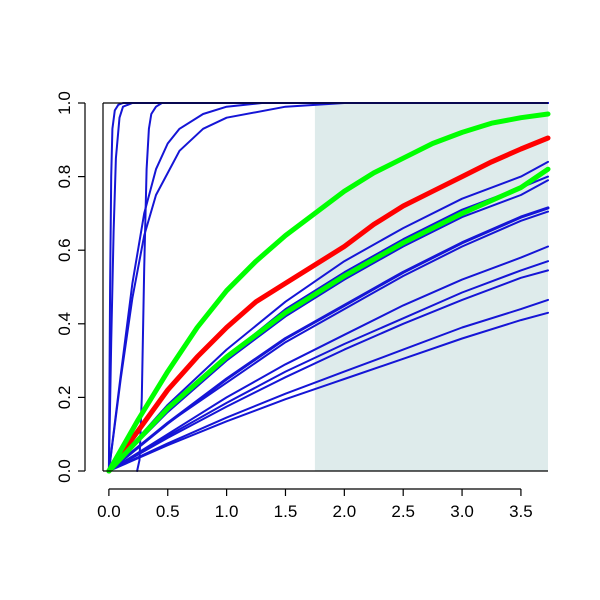 This screenshot has height=600, width=600. What do you see at coordinates (227, 511) in the screenshot?
I see `x-tick-label-2: 1.0` at bounding box center [227, 511].